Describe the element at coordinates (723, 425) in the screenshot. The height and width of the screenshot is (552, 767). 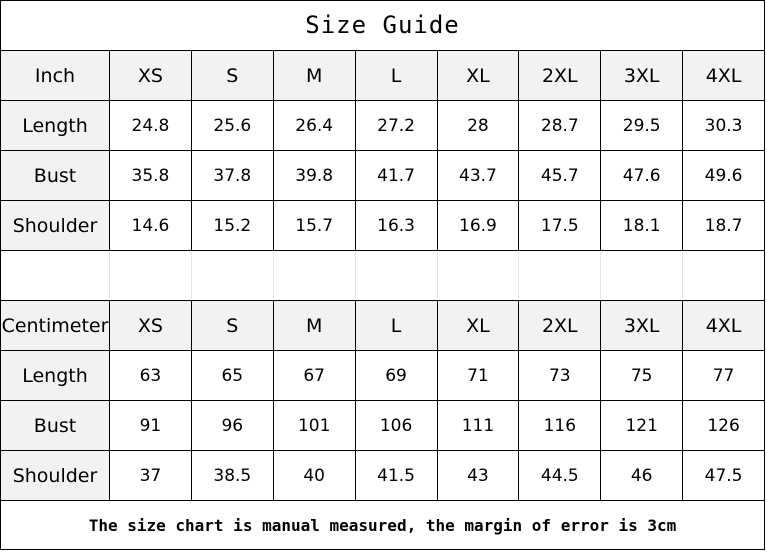
I see `measurement-cell: 126` at that location.